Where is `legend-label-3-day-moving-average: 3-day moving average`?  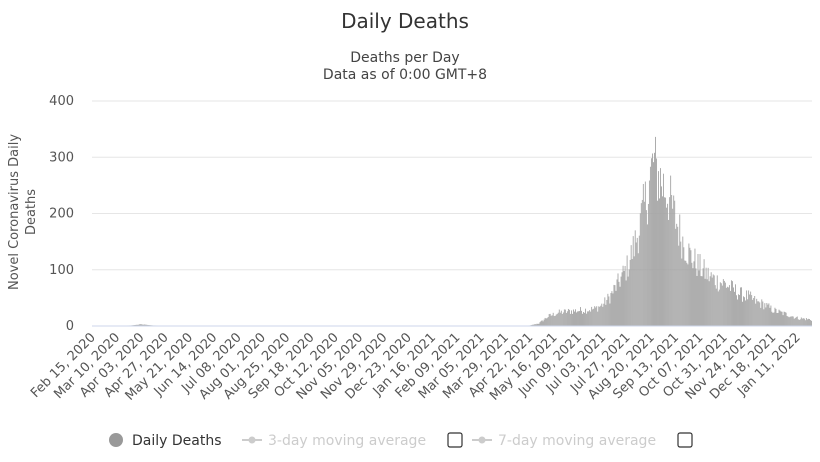
legend-label-3-day-moving-average: 3-day moving average is located at coordinates (347, 441).